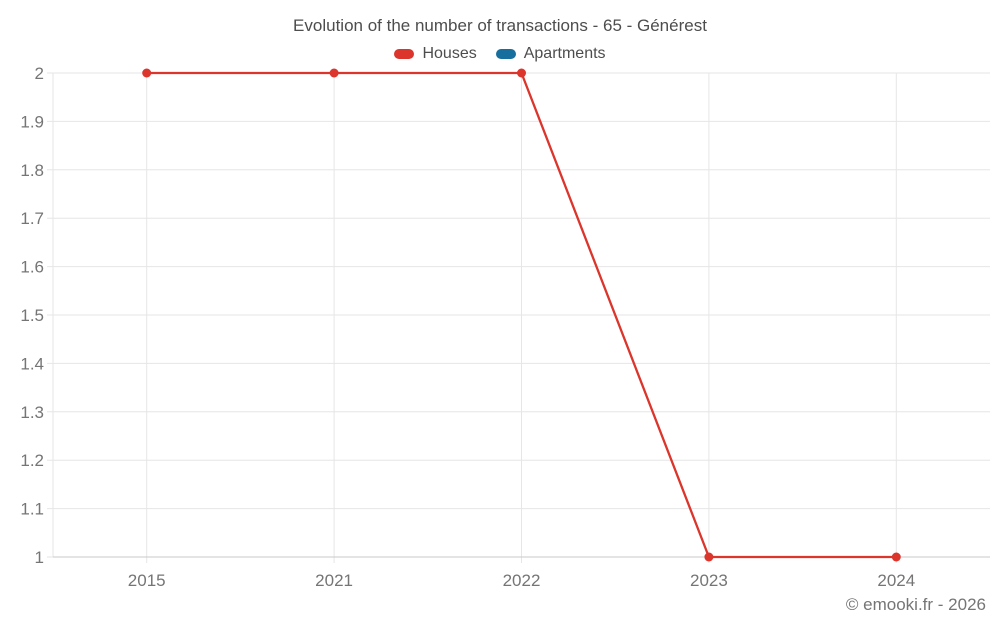 The width and height of the screenshot is (1000, 625). I want to click on chart-legend: Houses Apartments, so click(500, 54).